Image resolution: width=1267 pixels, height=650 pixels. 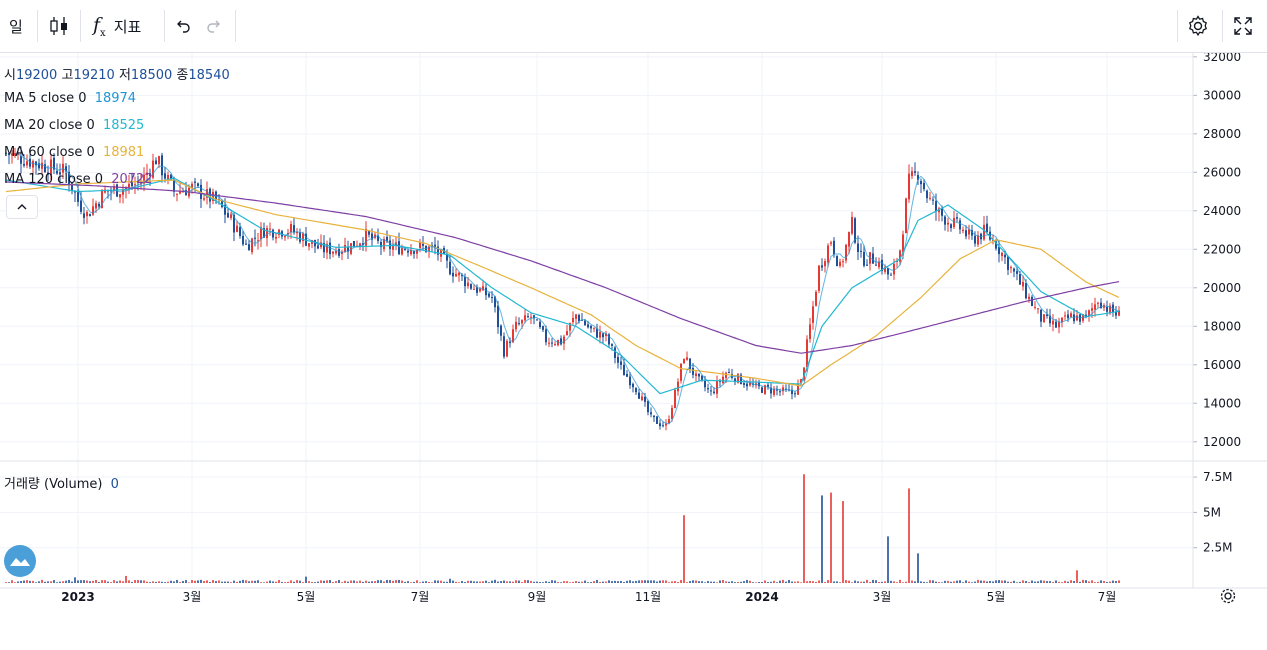 What do you see at coordinates (1222, 95) in the screenshot?
I see `price-tick-label: 30000` at bounding box center [1222, 95].